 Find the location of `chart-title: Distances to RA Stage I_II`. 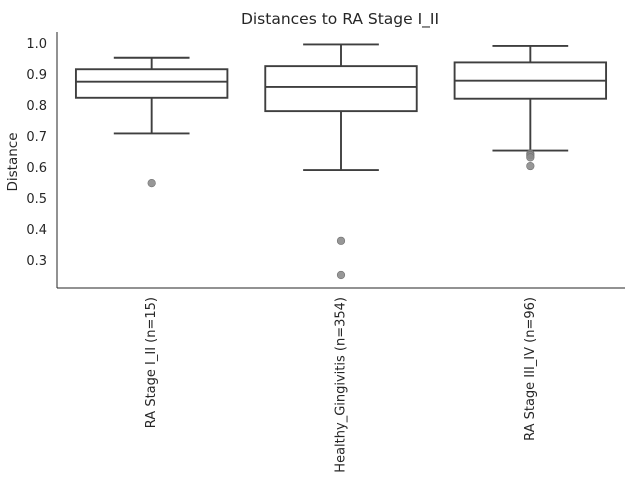

chart-title: Distances to RA Stage I_II is located at coordinates (340, 19).